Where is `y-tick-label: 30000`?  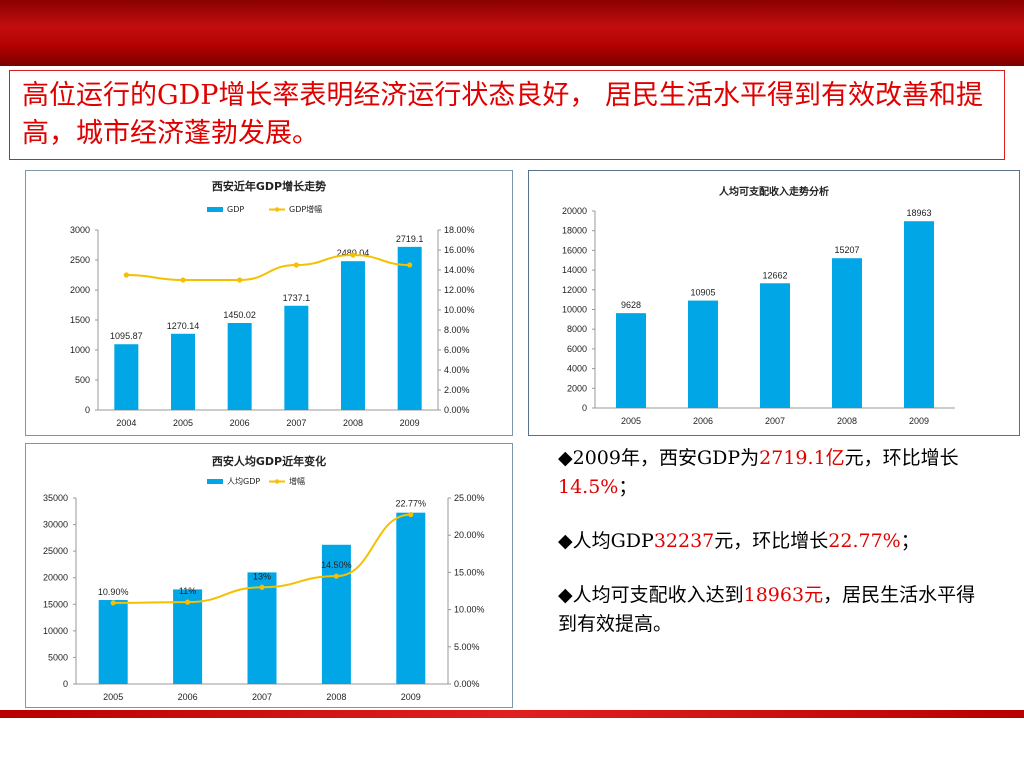
y-tick-label: 30000 is located at coordinates (55, 525).